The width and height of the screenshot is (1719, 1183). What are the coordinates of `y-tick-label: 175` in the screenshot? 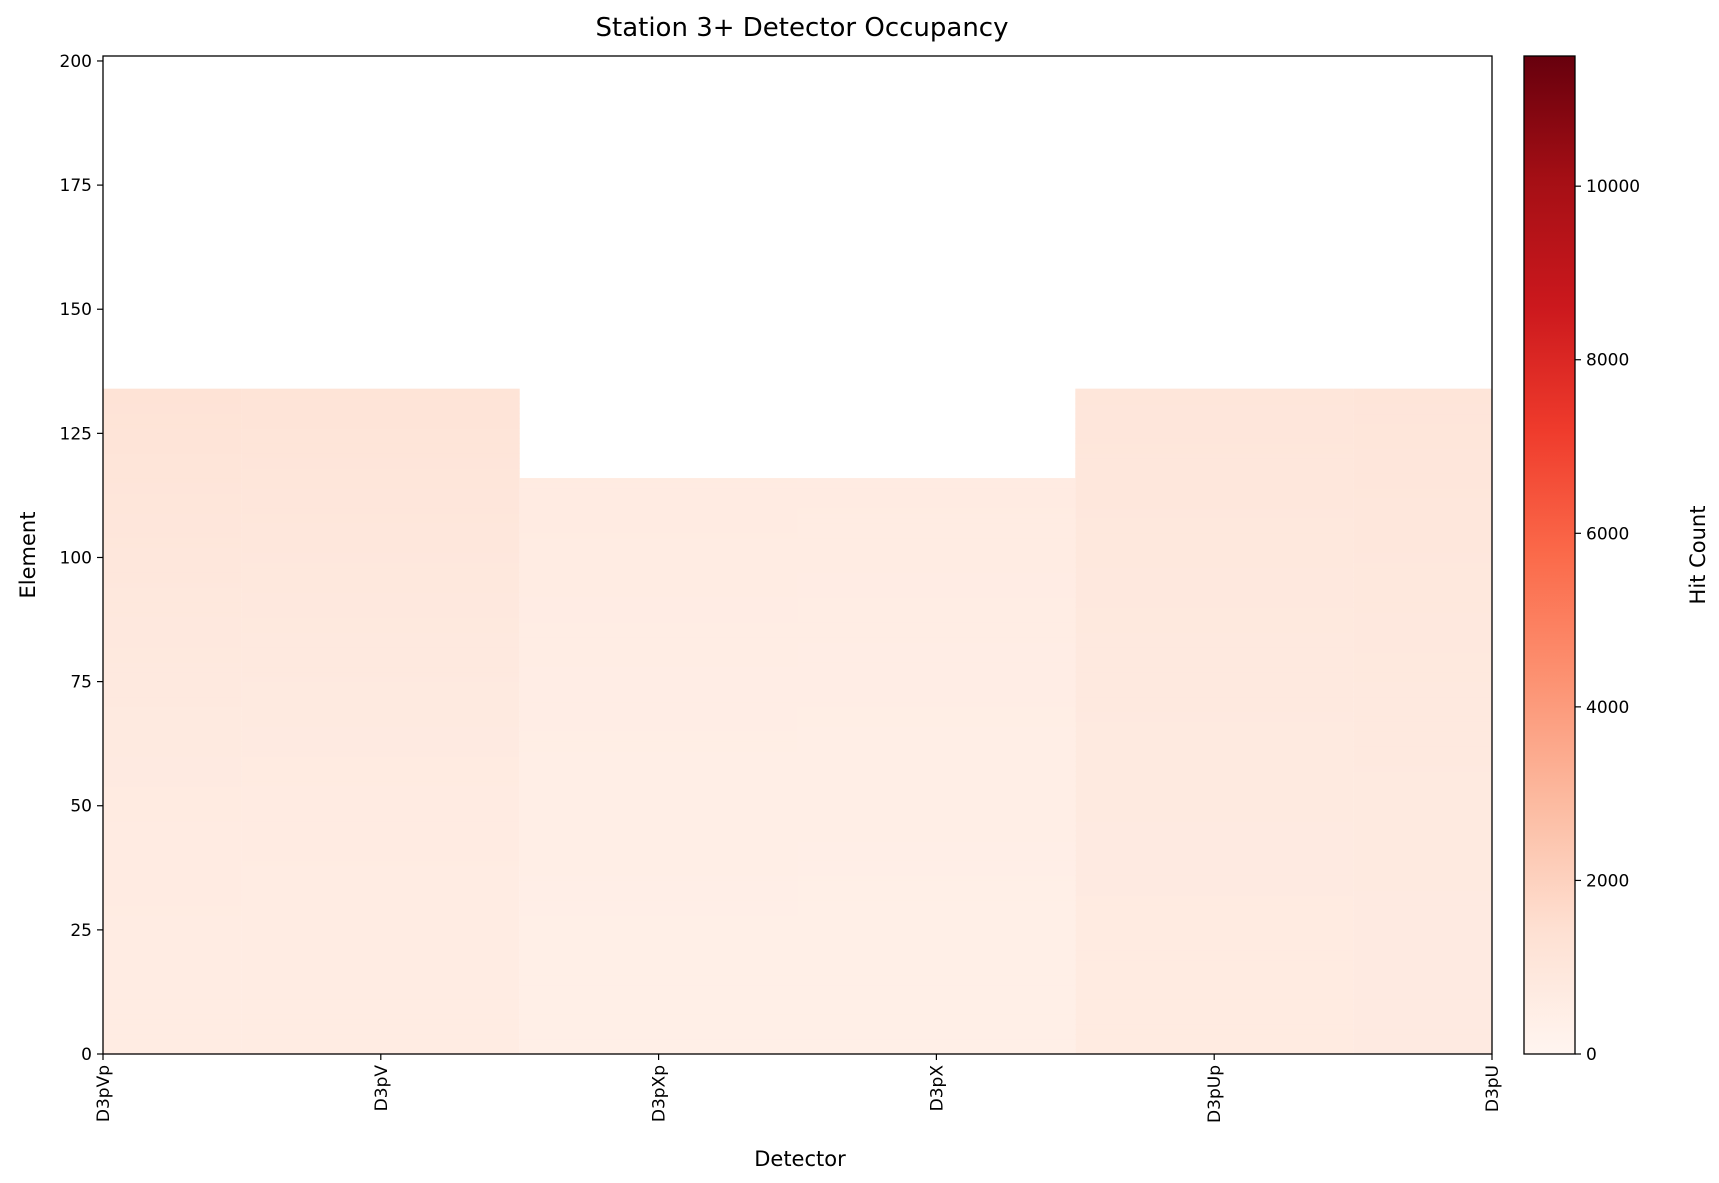 It's located at (76, 186).